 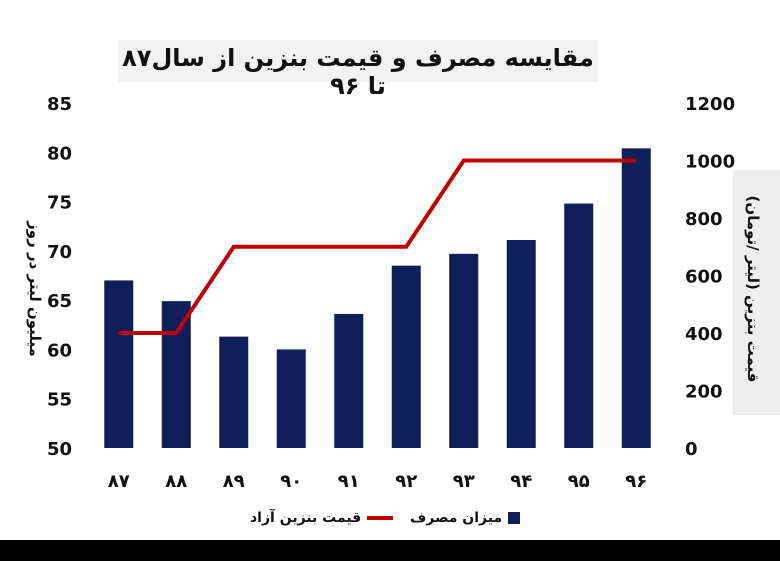 What do you see at coordinates (704, 277) in the screenshot?
I see `y2-tick-label: 600` at bounding box center [704, 277].